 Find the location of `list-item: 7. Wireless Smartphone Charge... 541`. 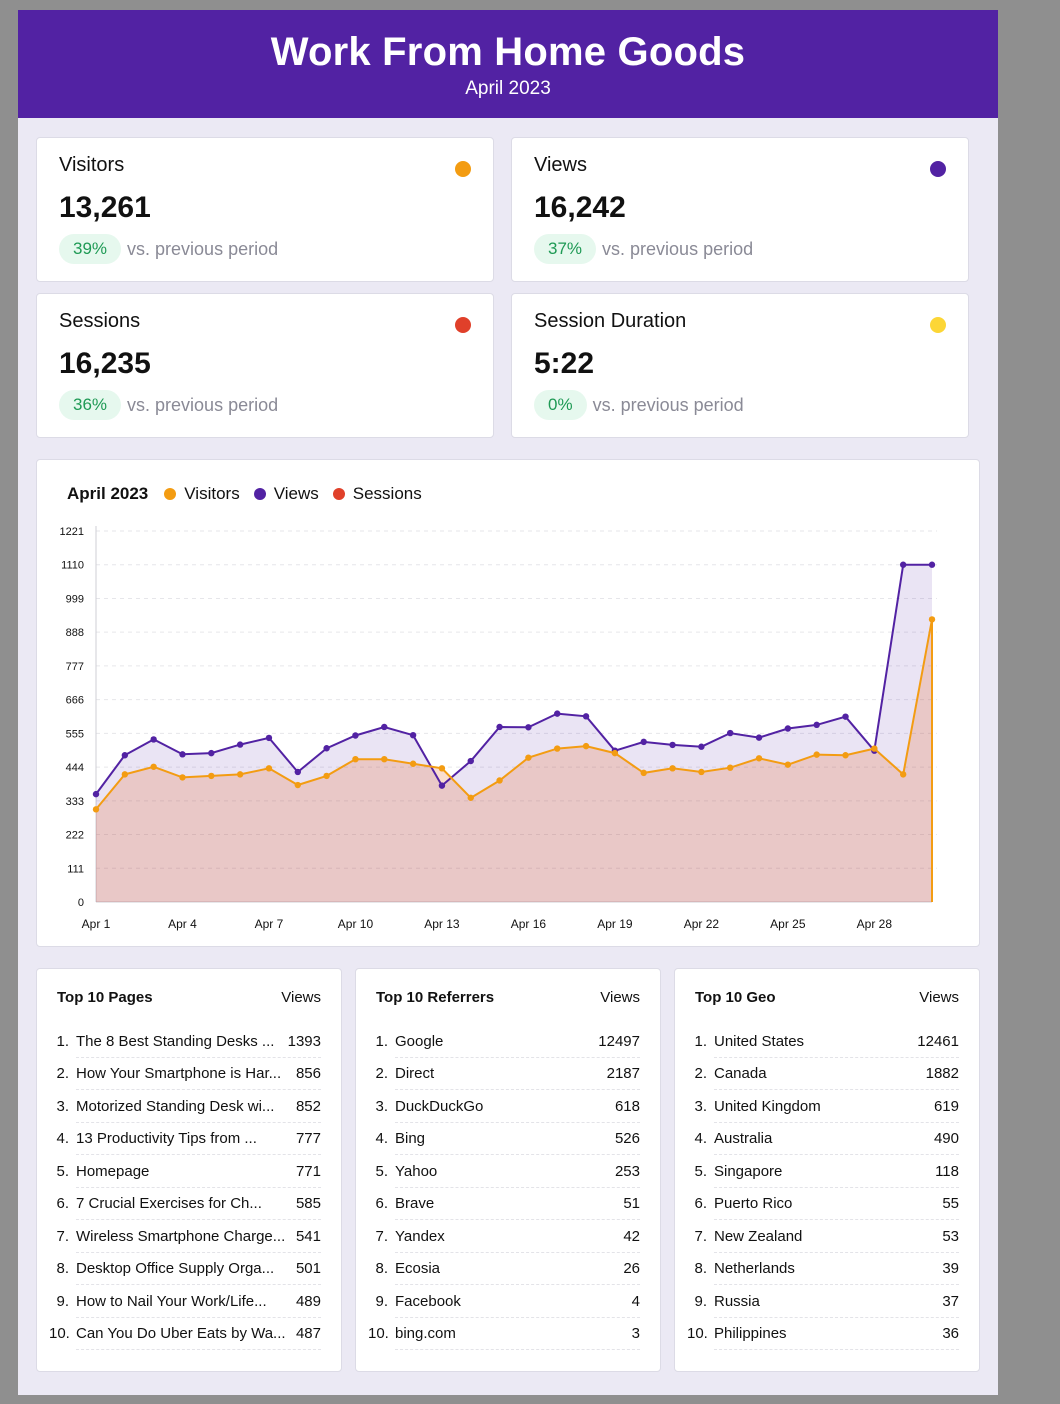

list-item: 7. Wireless Smartphone Charge... 541 is located at coordinates (185, 1236).